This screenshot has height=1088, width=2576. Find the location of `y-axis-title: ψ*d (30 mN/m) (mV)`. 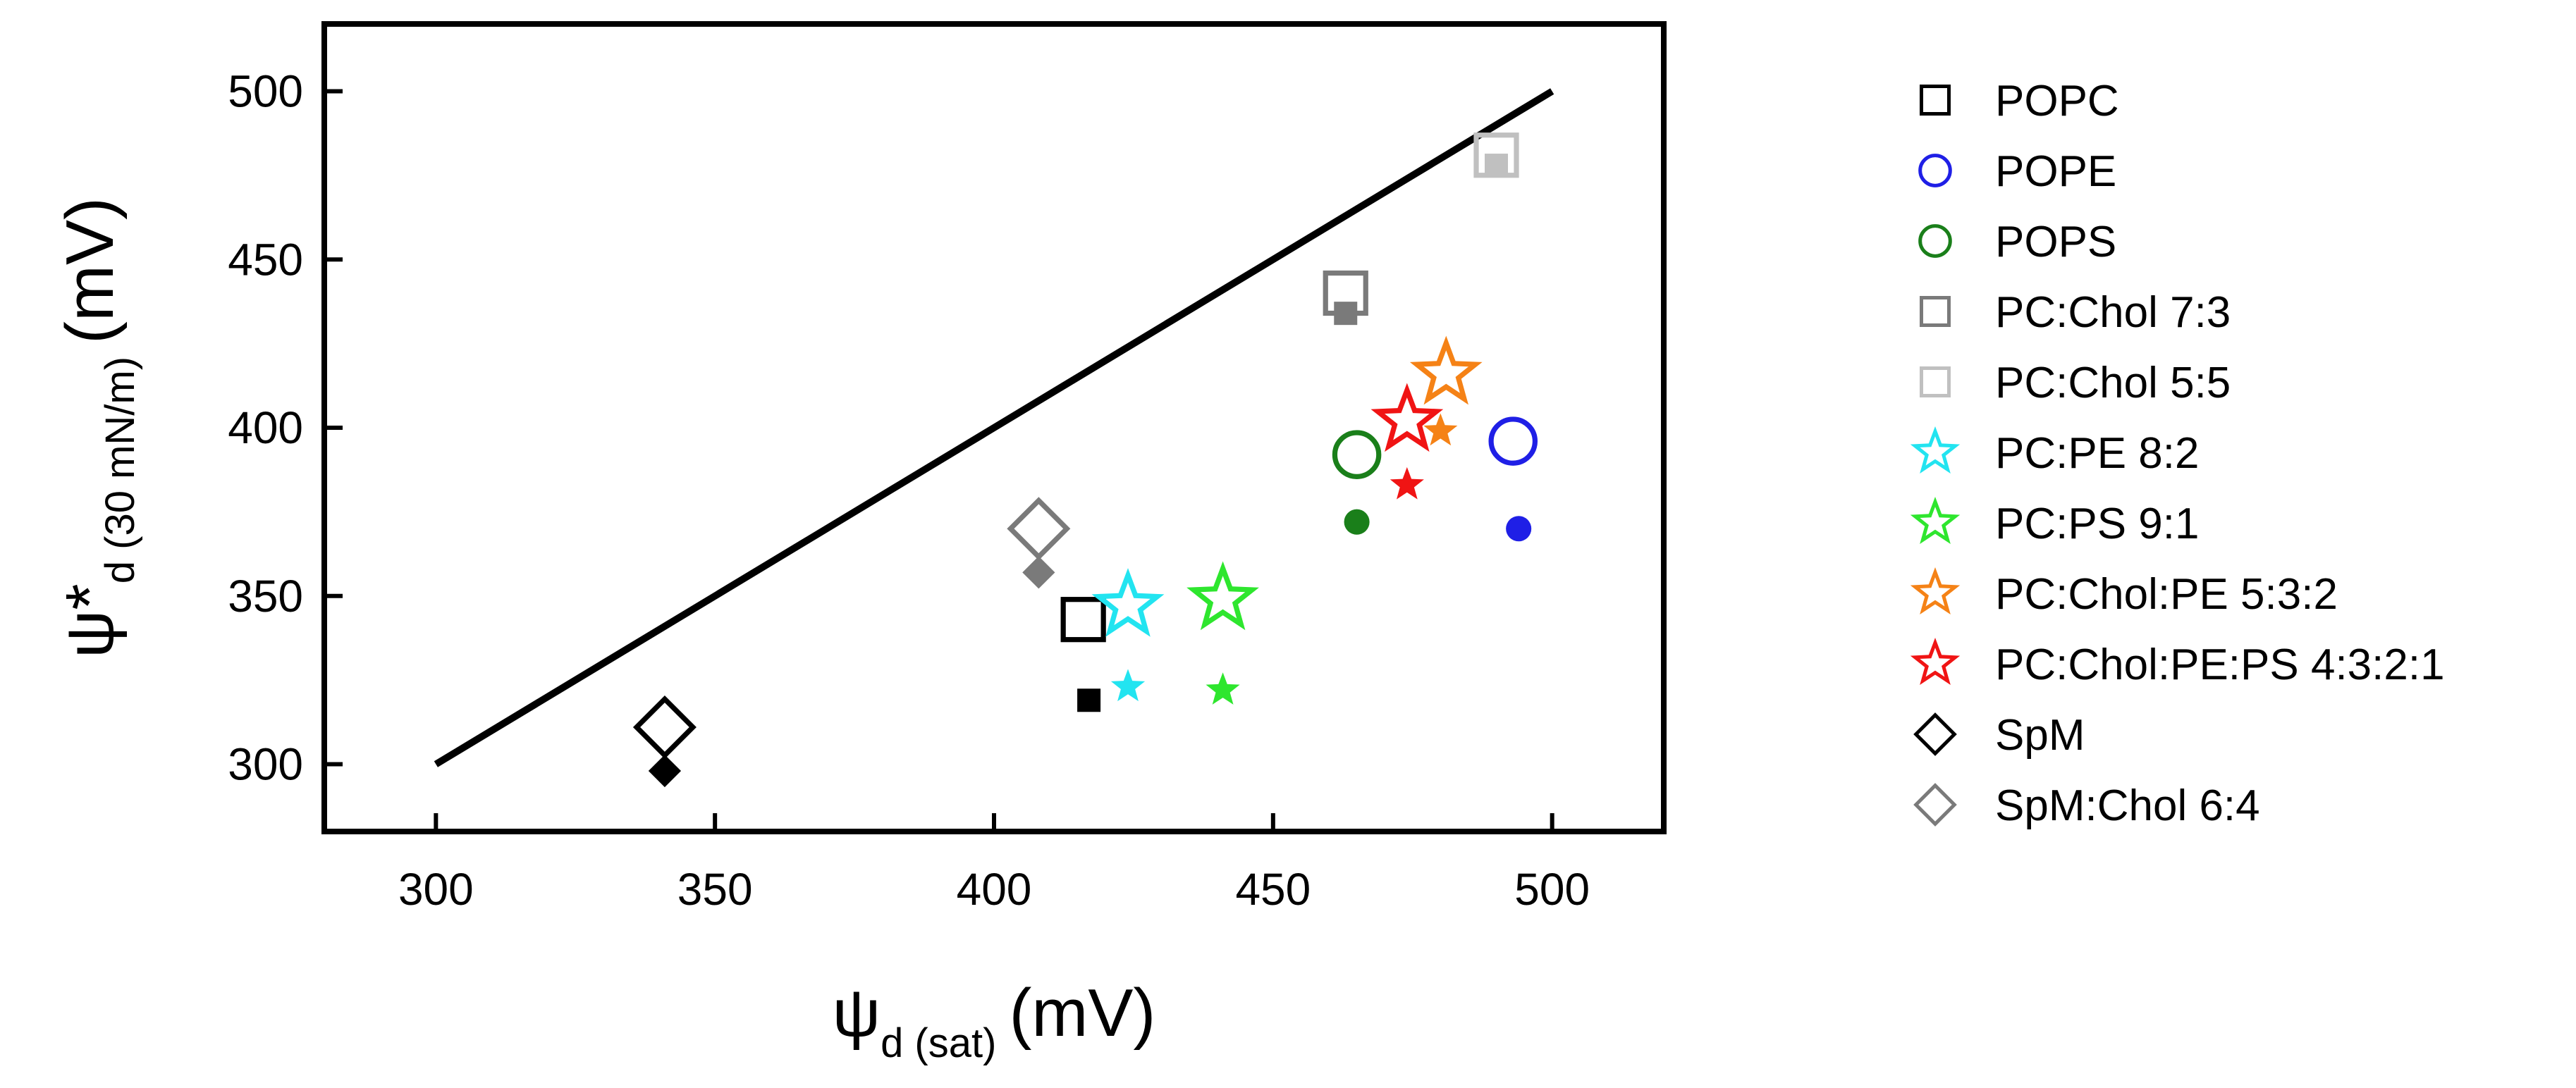

y-axis-title: ψ*d (30 mN/m) (mV) is located at coordinates (97, 427).